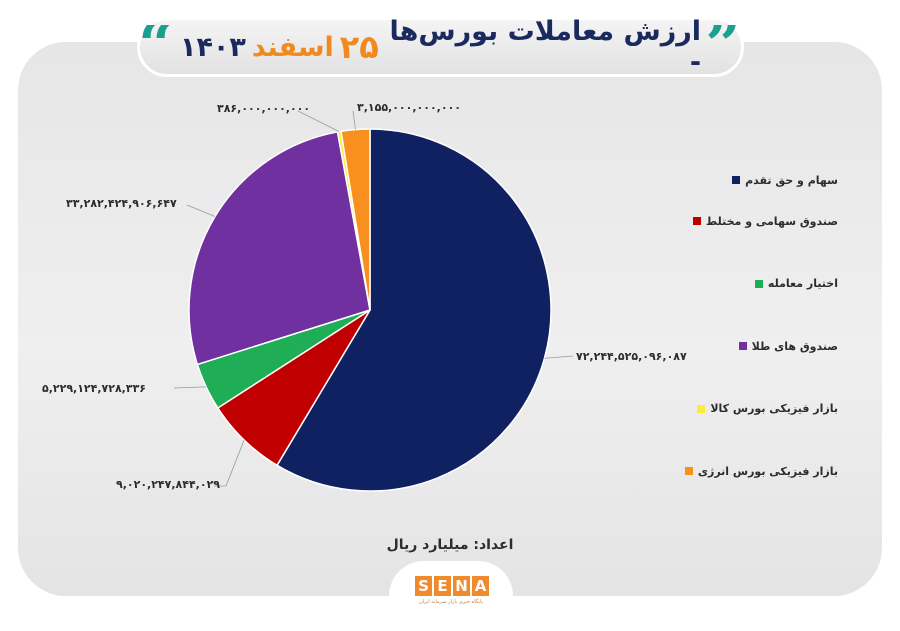 This screenshot has width=900, height=631. I want to click on title-month: اسفند, so click(292, 47).